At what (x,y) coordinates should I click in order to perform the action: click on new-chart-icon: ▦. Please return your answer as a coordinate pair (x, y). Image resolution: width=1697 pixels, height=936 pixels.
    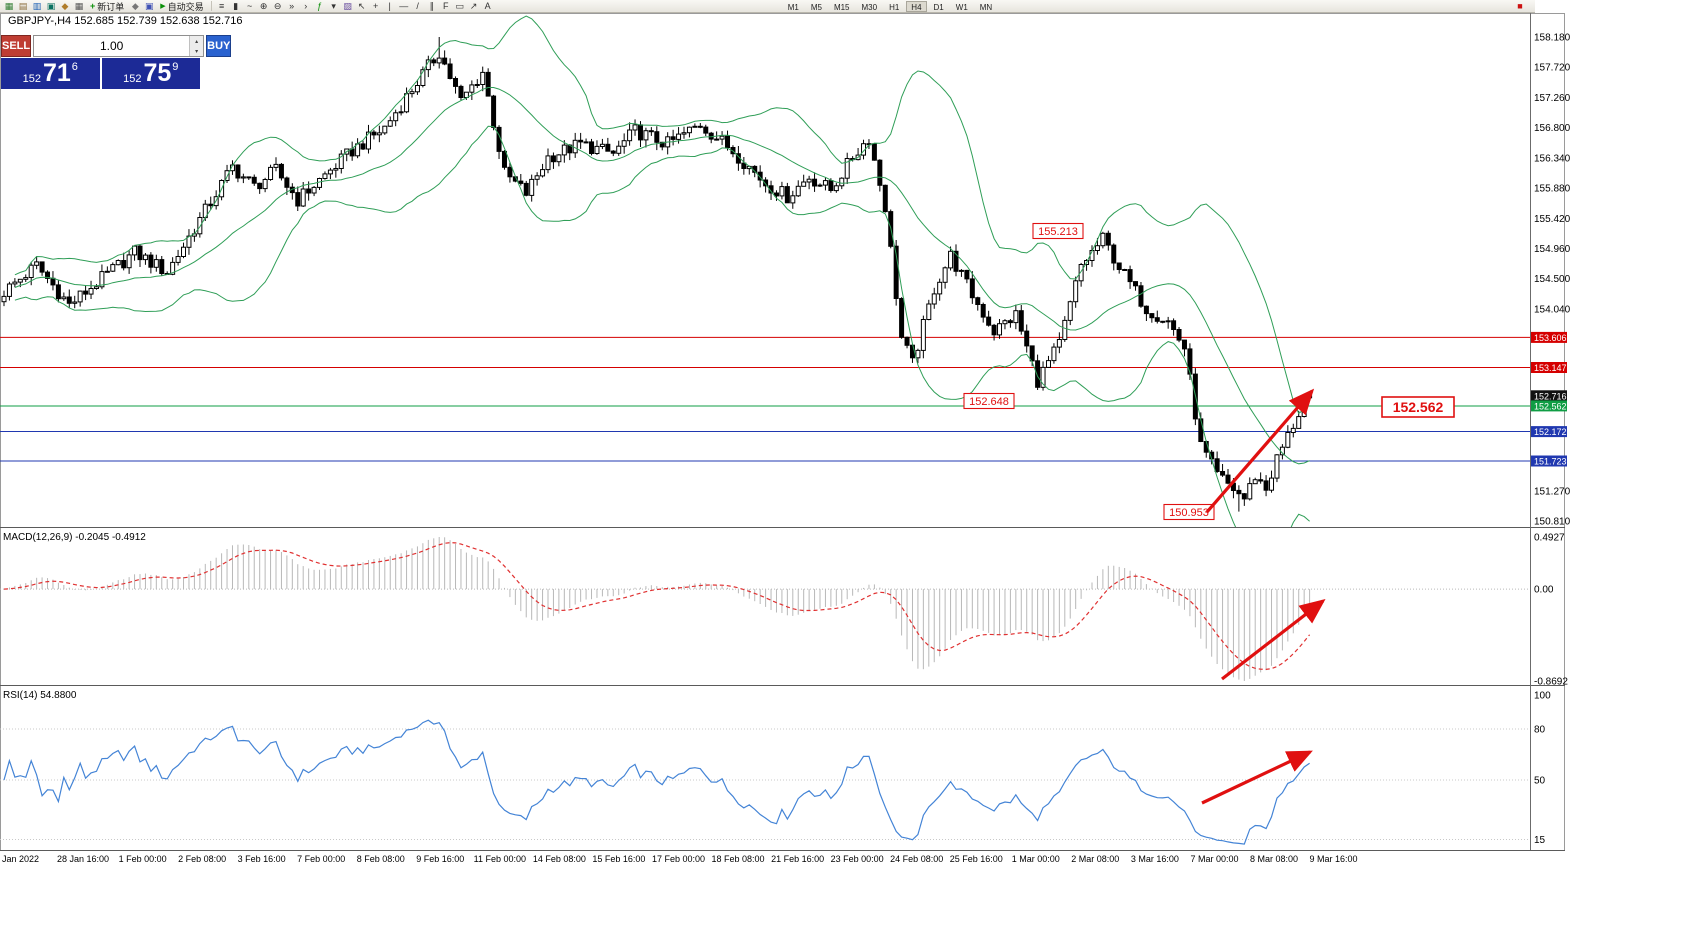
    Looking at the image, I should click on (9, 5).